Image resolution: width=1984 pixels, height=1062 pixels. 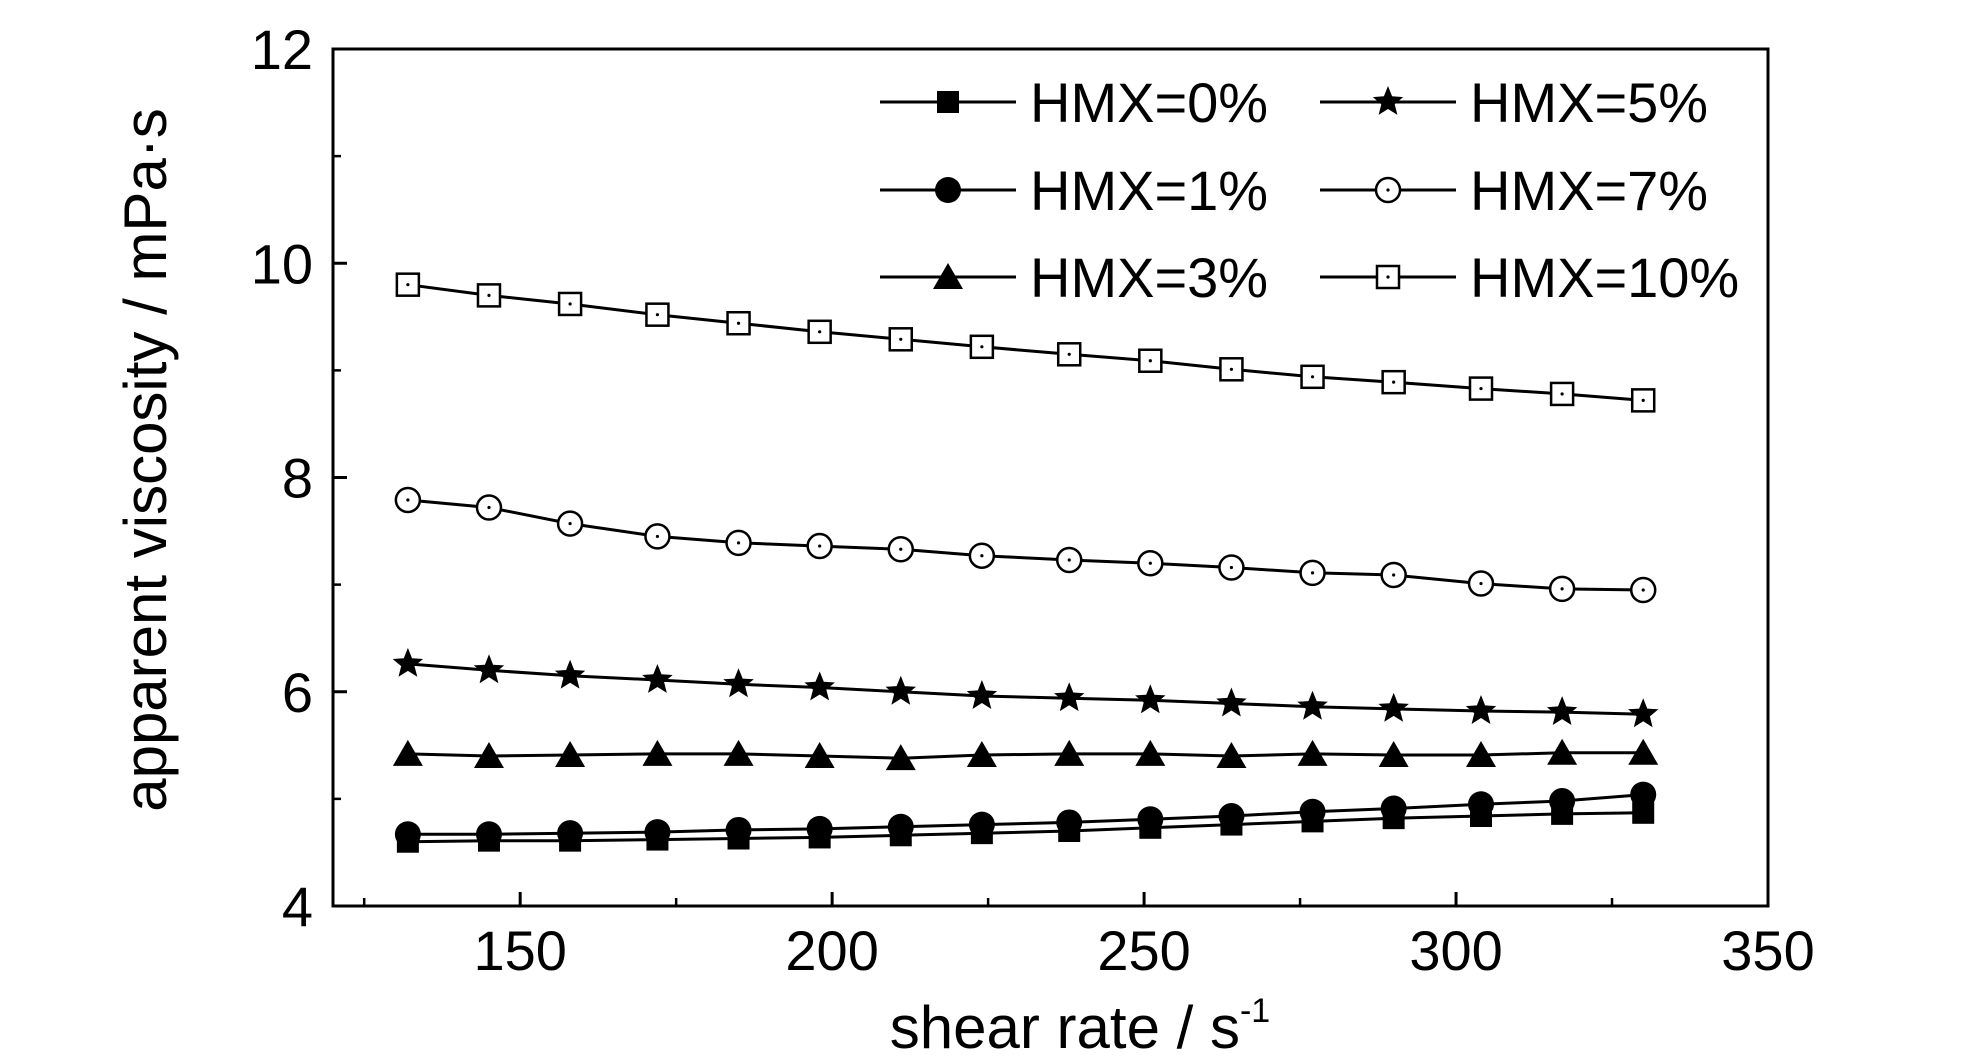 I want to click on y-tick-label: 10, so click(x=282, y=263).